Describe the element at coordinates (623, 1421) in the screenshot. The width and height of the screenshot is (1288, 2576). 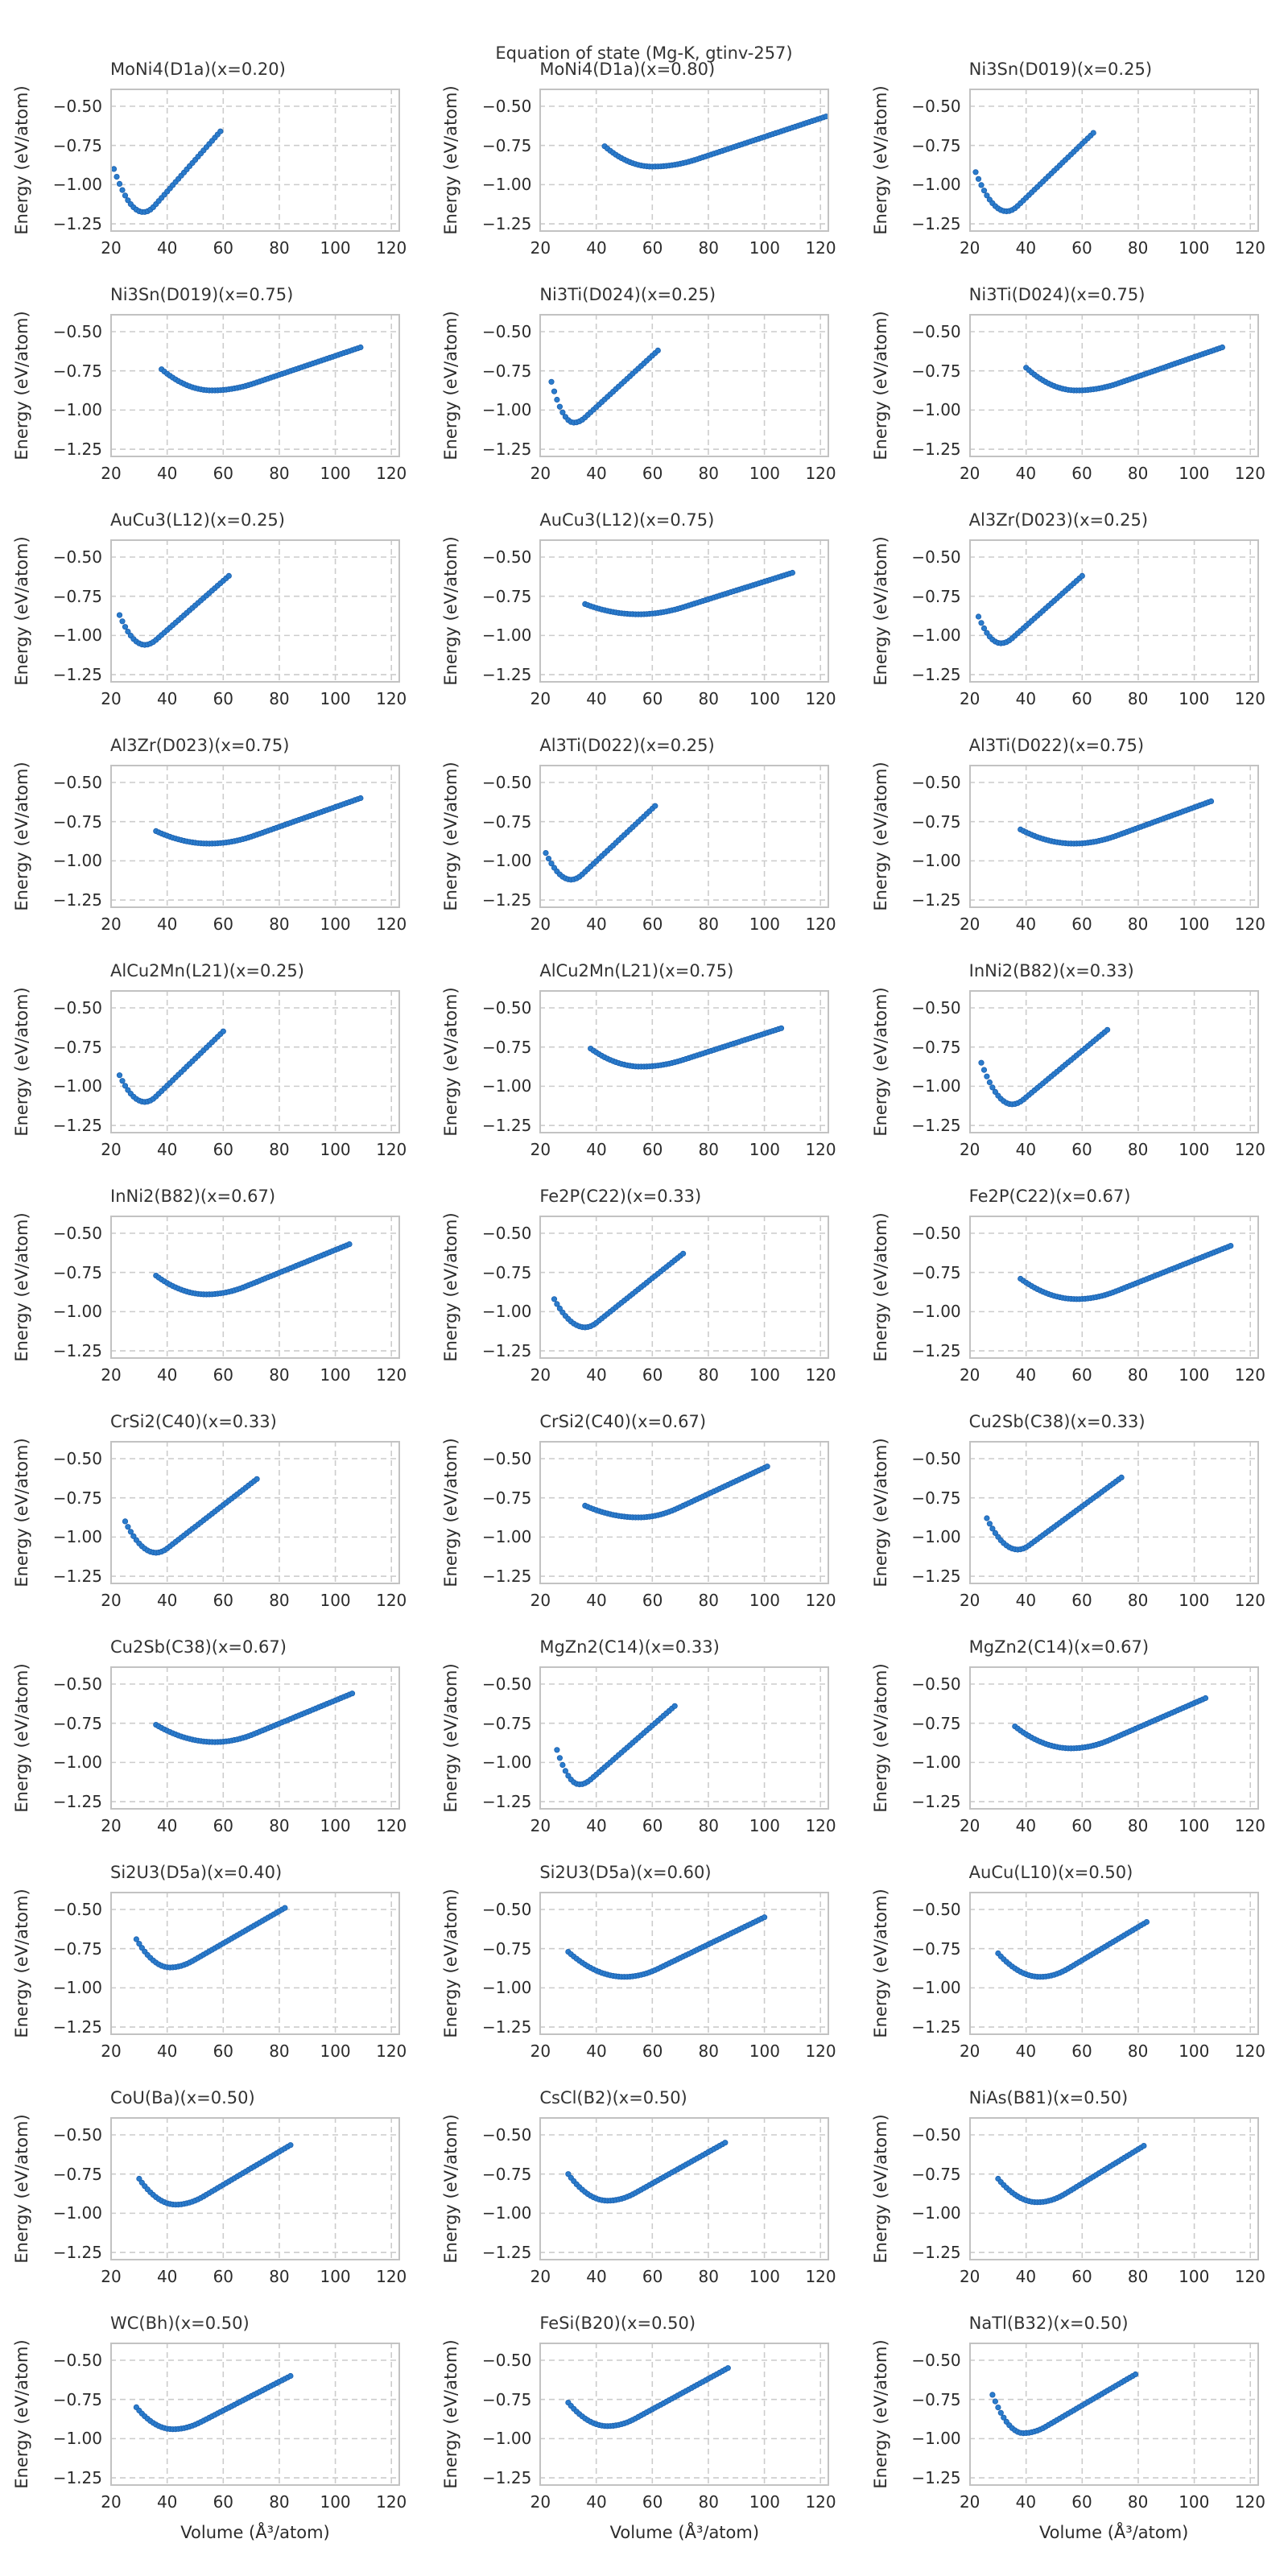
I see `subplot-title: CrSi2(C40)(x=0.67)` at that location.